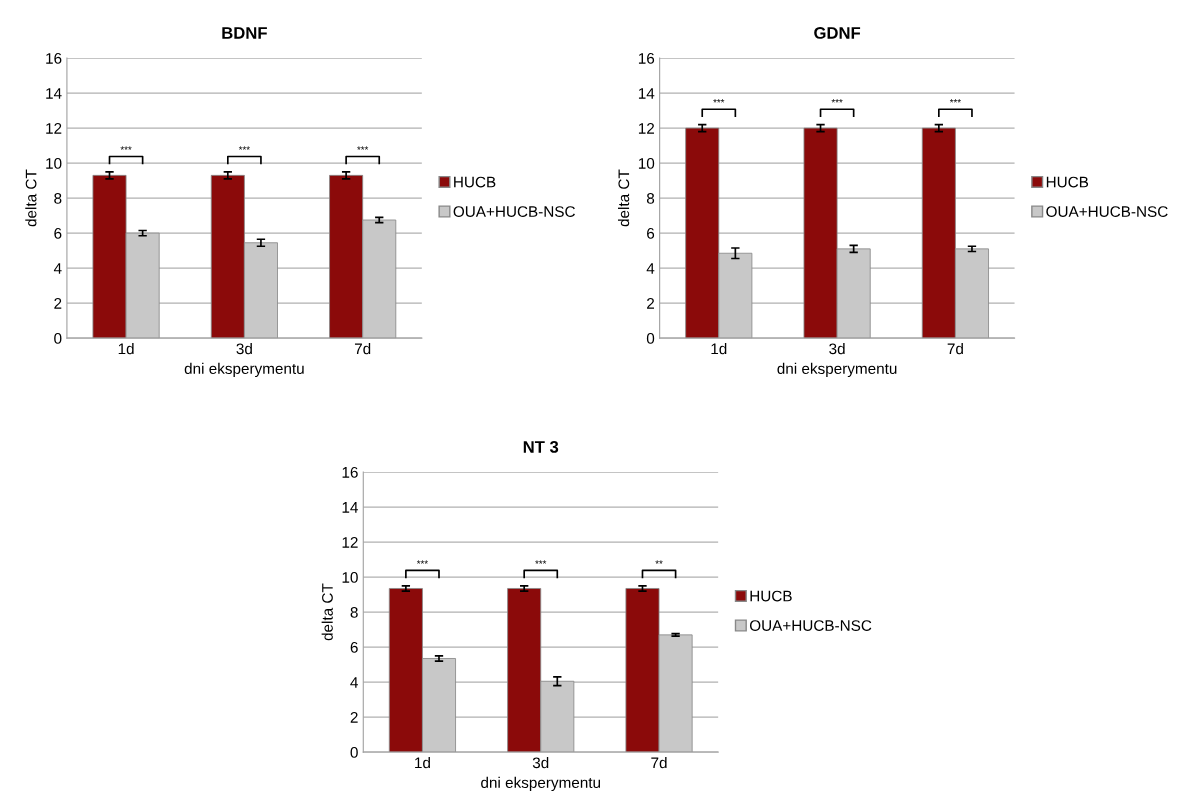 Image resolution: width=1195 pixels, height=807 pixels. Describe the element at coordinates (659, 562) in the screenshot. I see `annotation: **` at that location.